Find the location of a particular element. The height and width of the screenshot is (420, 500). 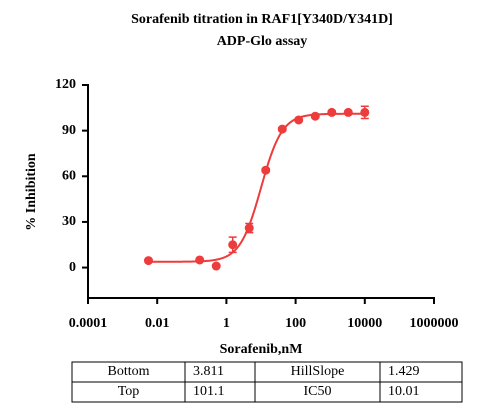

table-cell: 3.811 is located at coordinates (208, 371).